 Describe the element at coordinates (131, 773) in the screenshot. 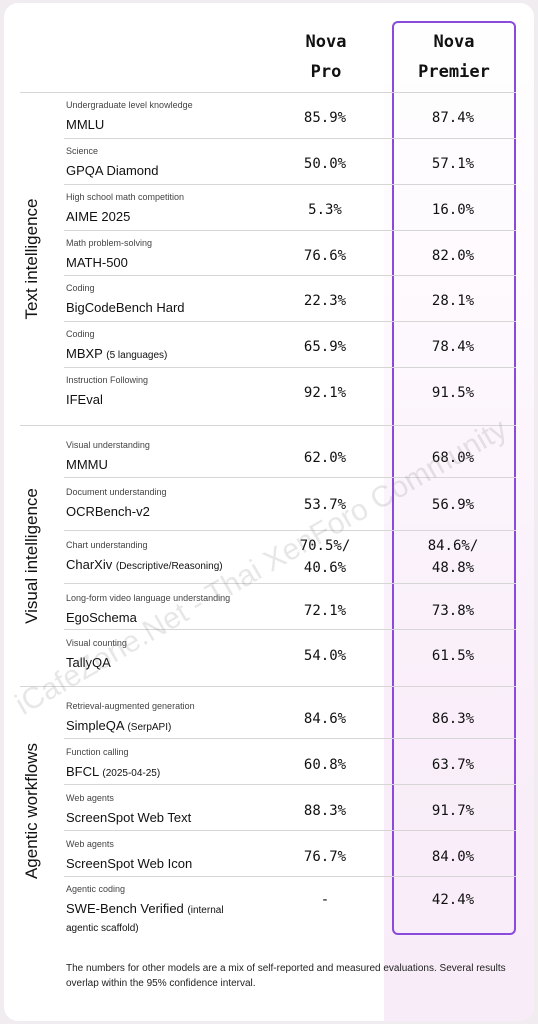

I see `row-note: (2025-04-25)` at that location.